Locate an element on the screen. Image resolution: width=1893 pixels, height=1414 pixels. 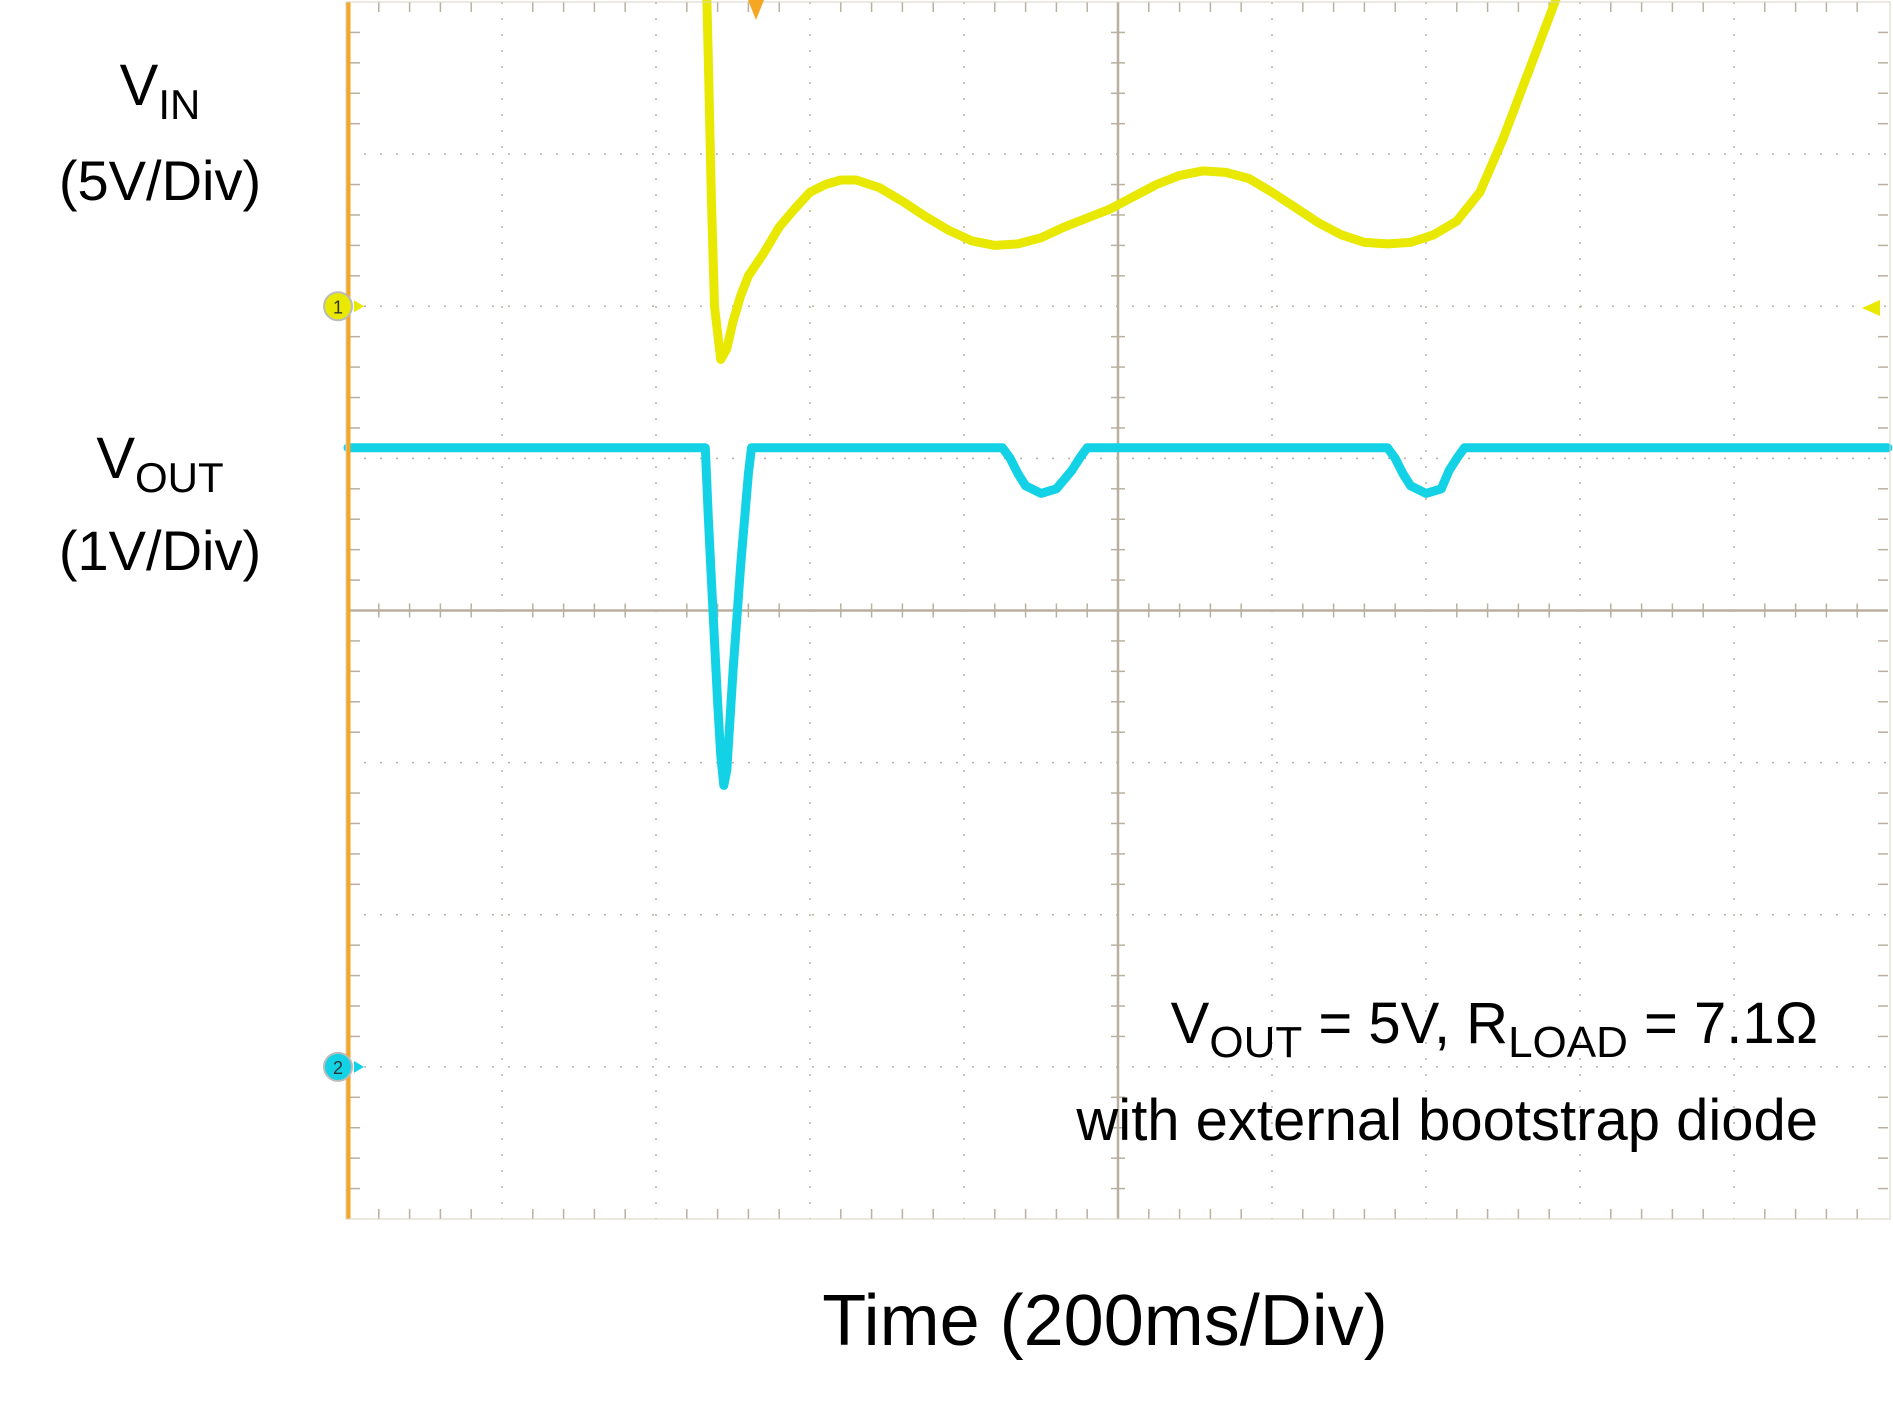
ch1-marker-label: 1 is located at coordinates (338, 307).